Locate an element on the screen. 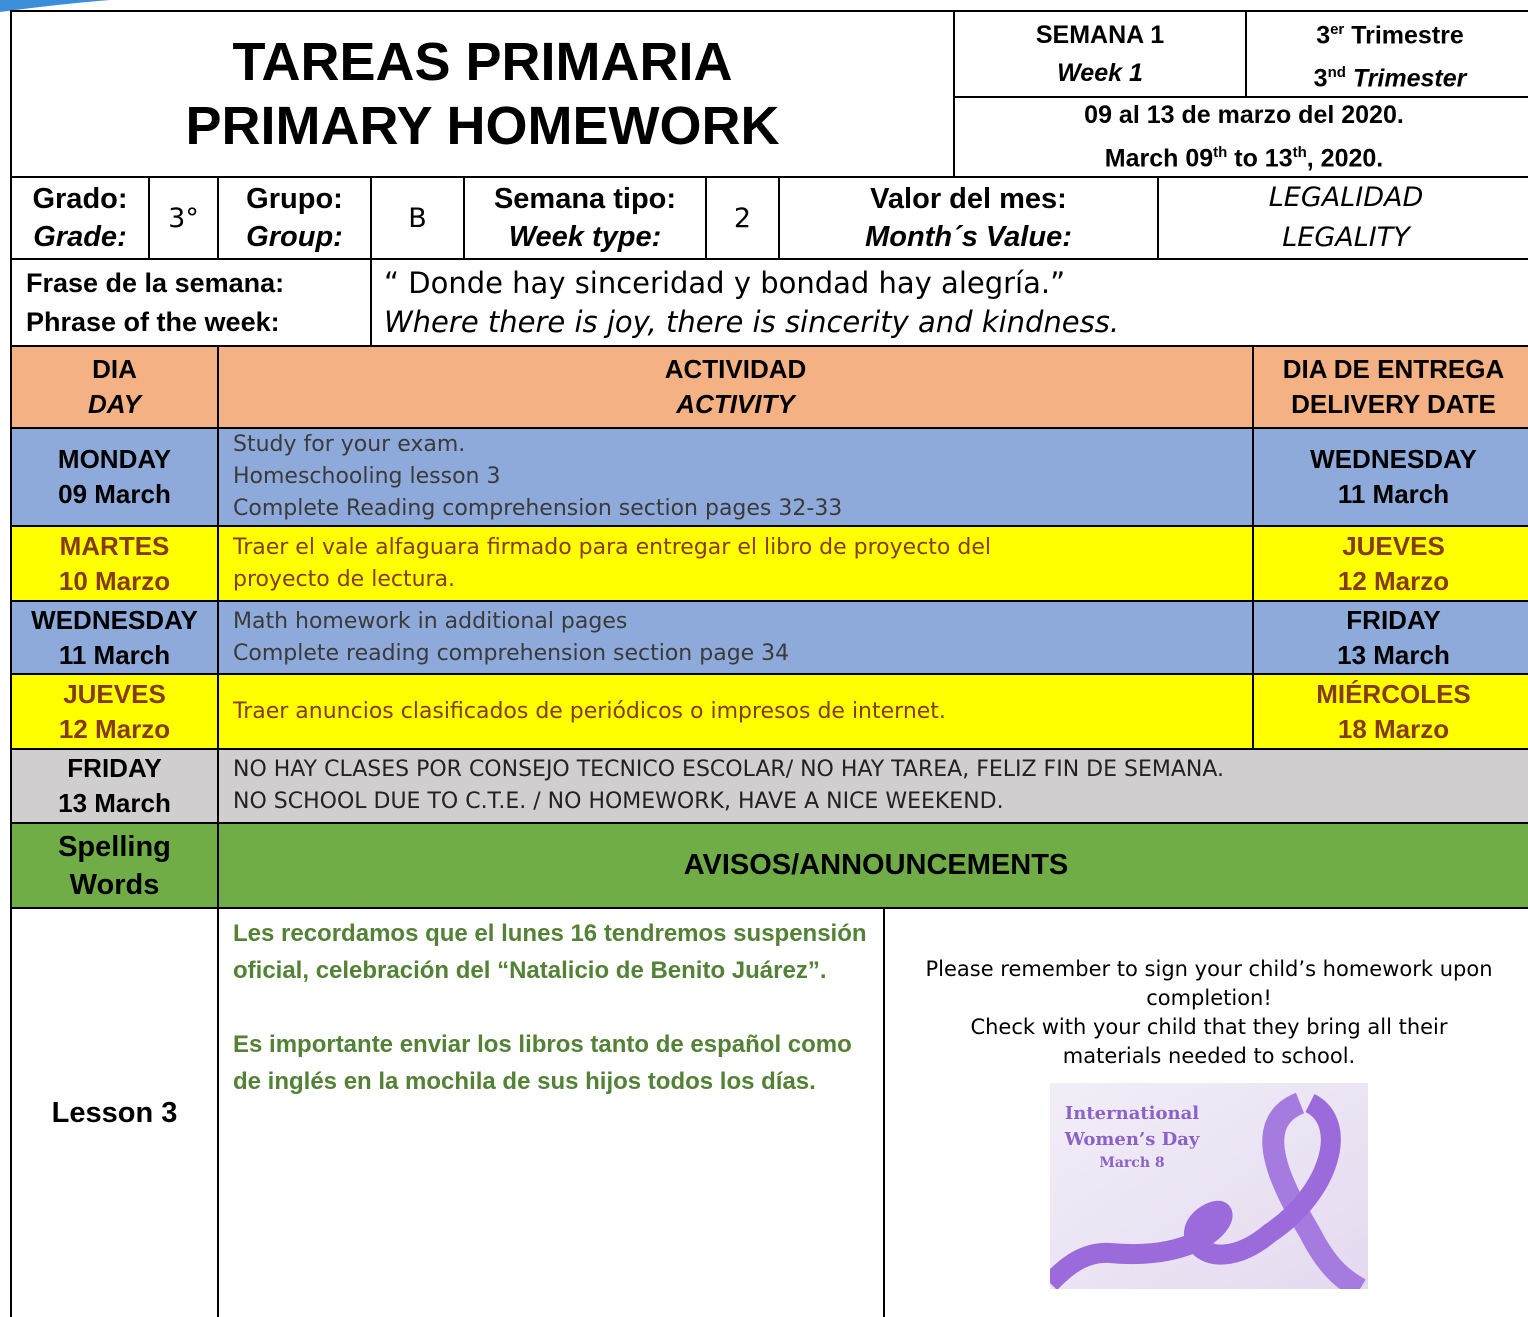 Image resolution: width=1528 pixels, height=1317 pixels. delivery-cell: FRIDAY 13 March is located at coordinates (1390, 637).